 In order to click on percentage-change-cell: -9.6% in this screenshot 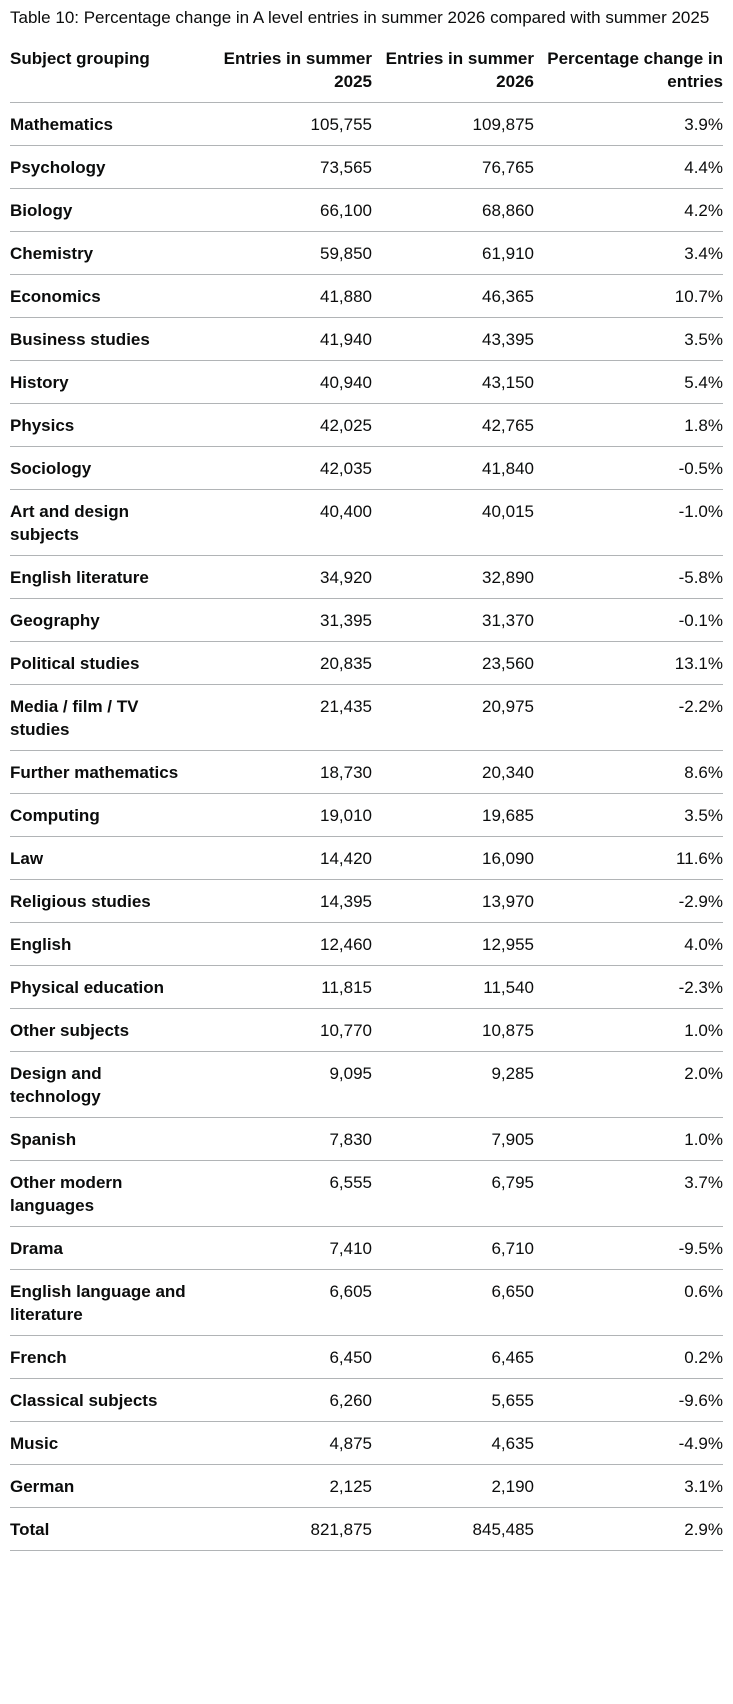, I will do `click(628, 1400)`.